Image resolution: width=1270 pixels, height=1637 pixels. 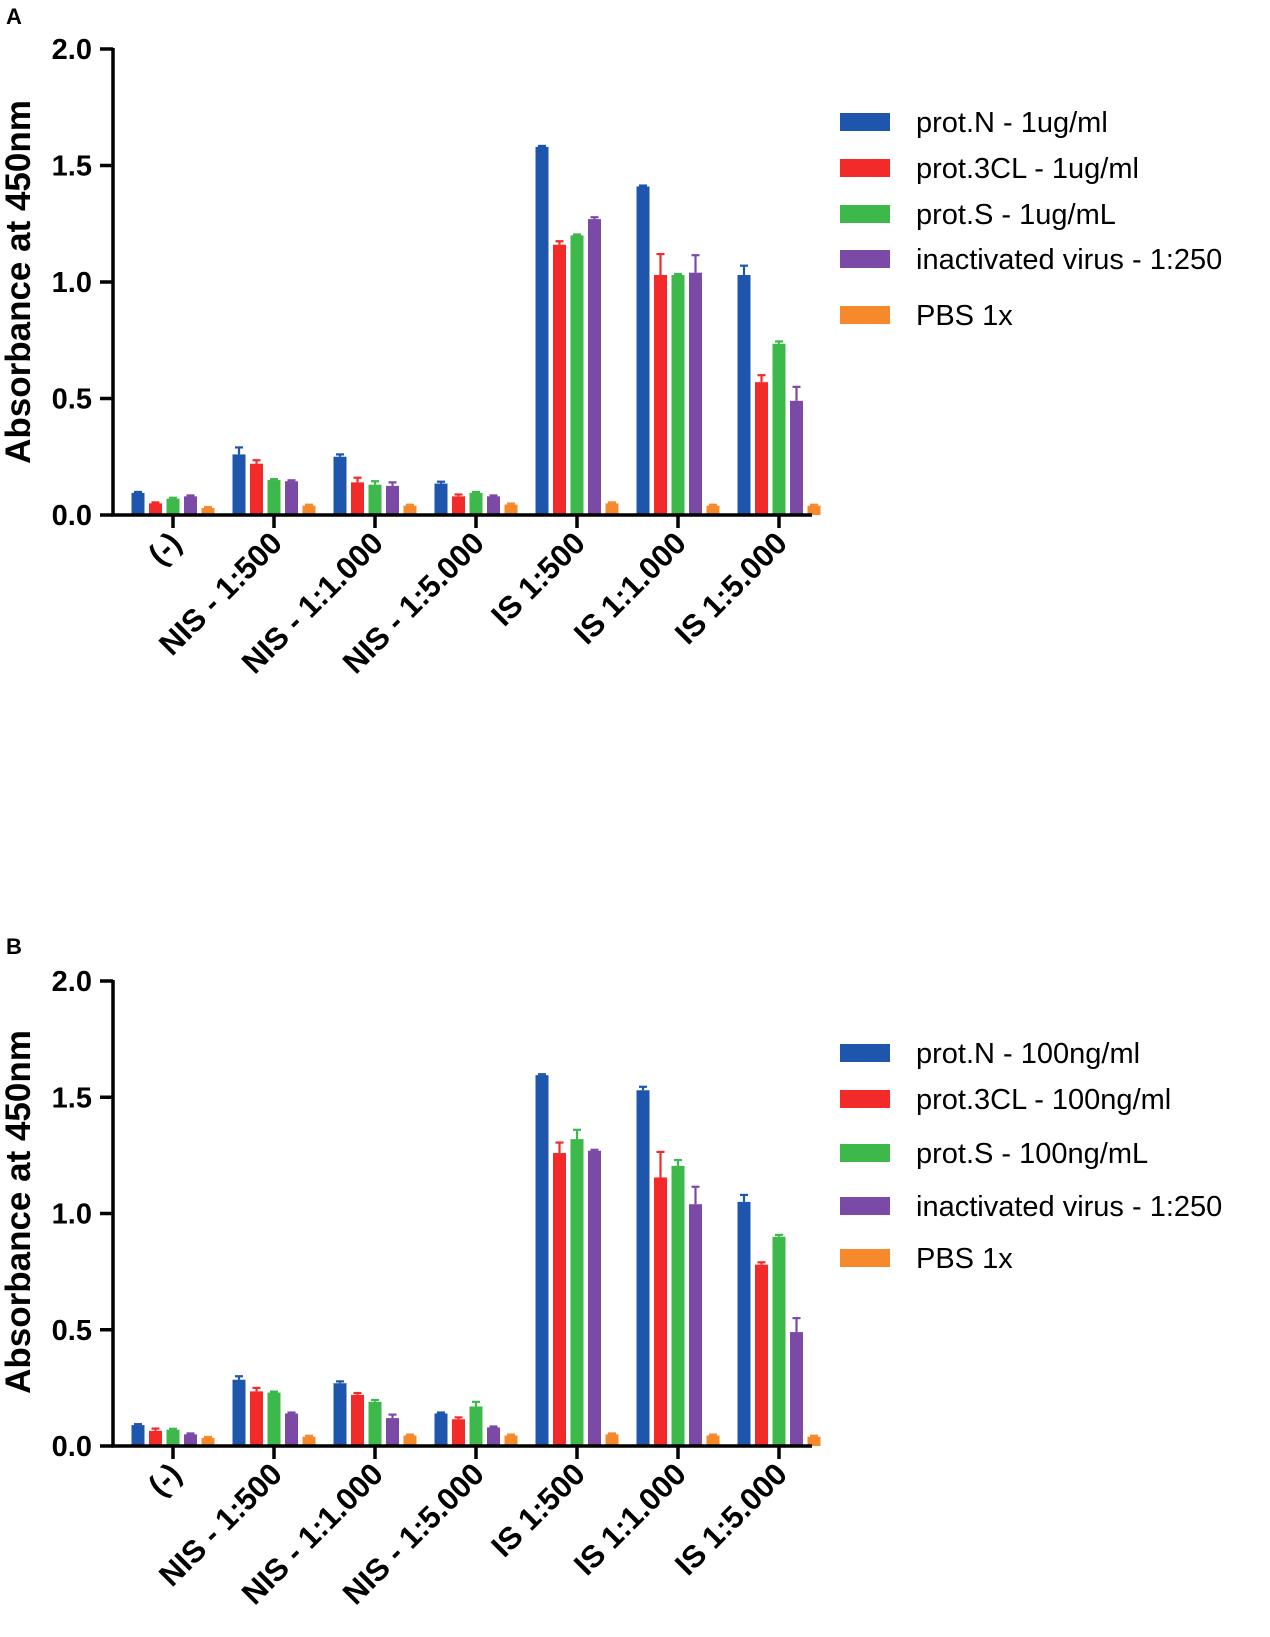 What do you see at coordinates (1028, 1054) in the screenshot?
I see `legend-label: prot.N - 100ng/ml` at bounding box center [1028, 1054].